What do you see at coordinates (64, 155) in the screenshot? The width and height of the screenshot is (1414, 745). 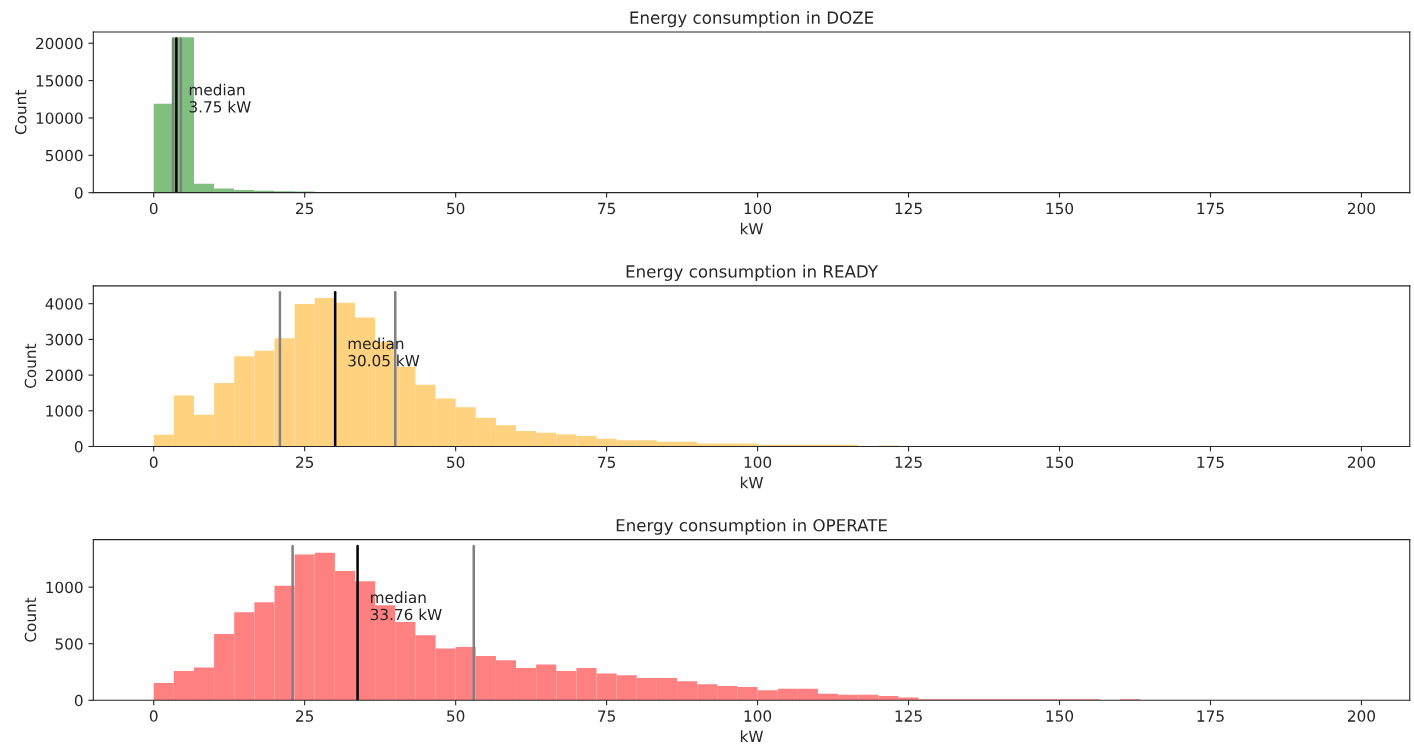 I see `y-tick-label: 5000` at bounding box center [64, 155].